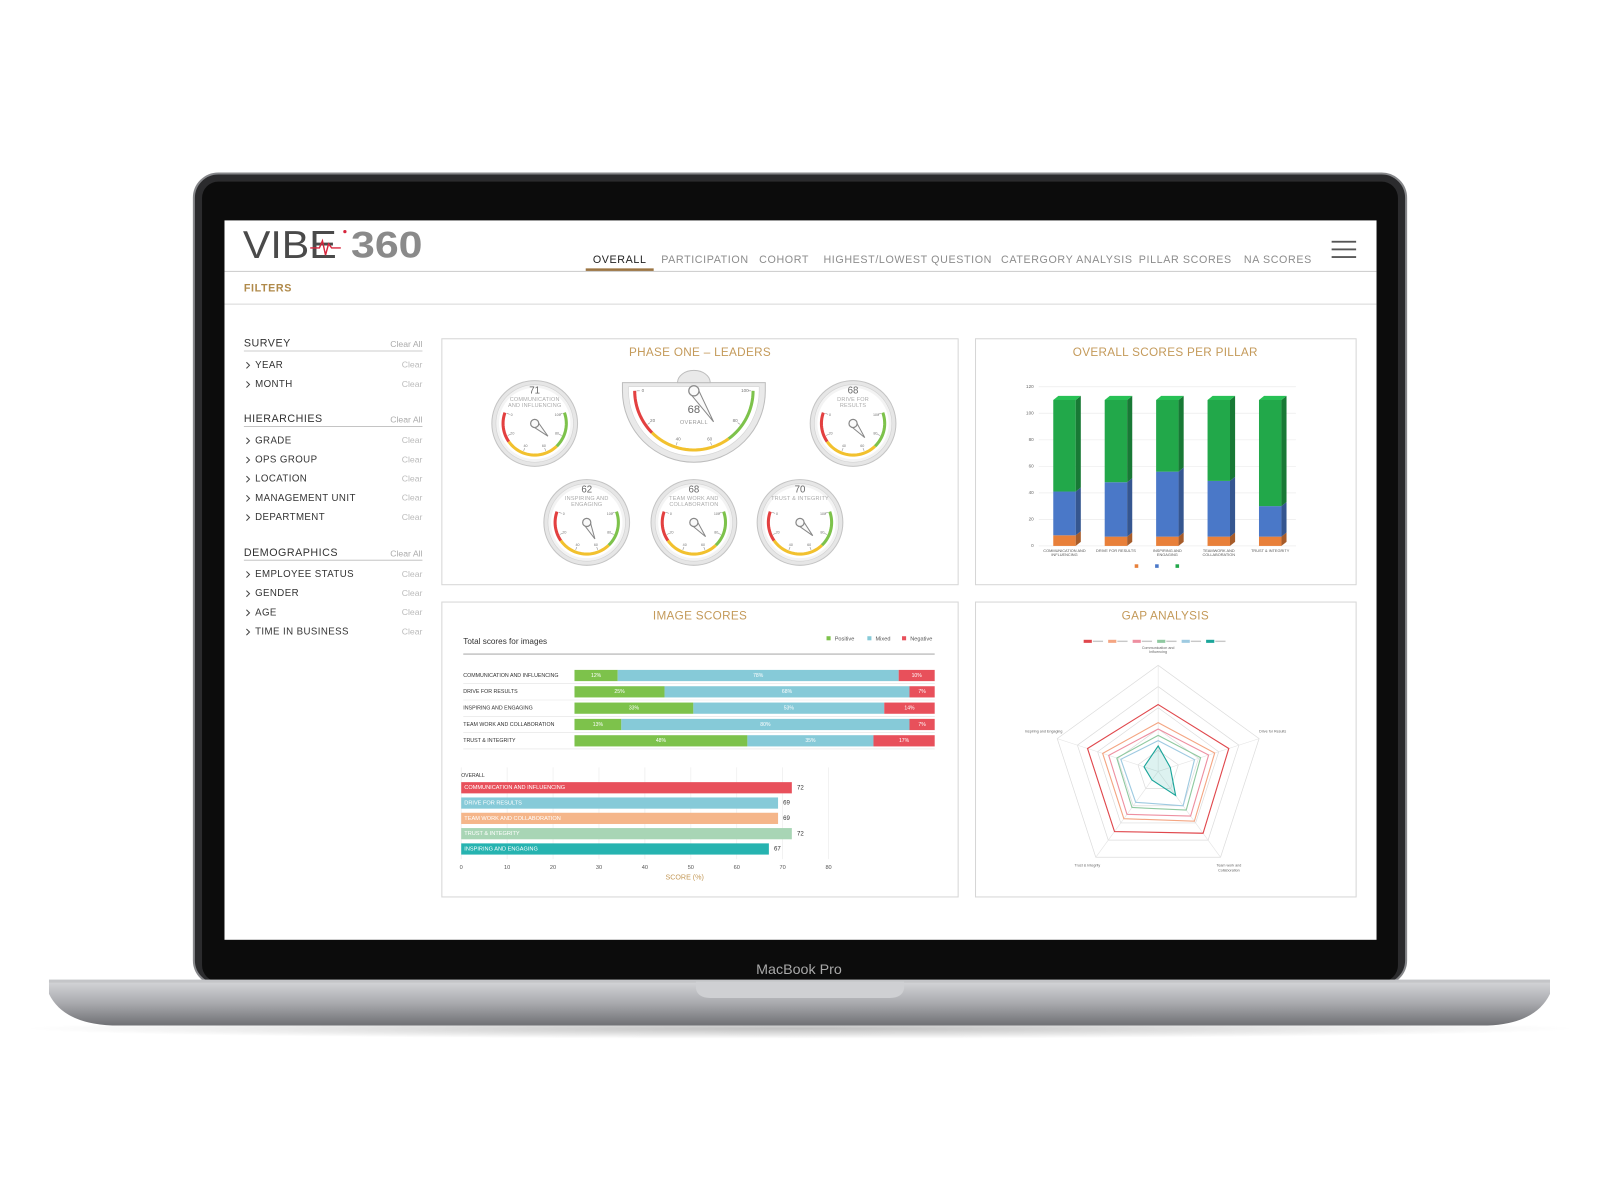 Image resolution: width=1600 pixels, height=1200 pixels. I want to click on radar-ring, so click(1158, 765).